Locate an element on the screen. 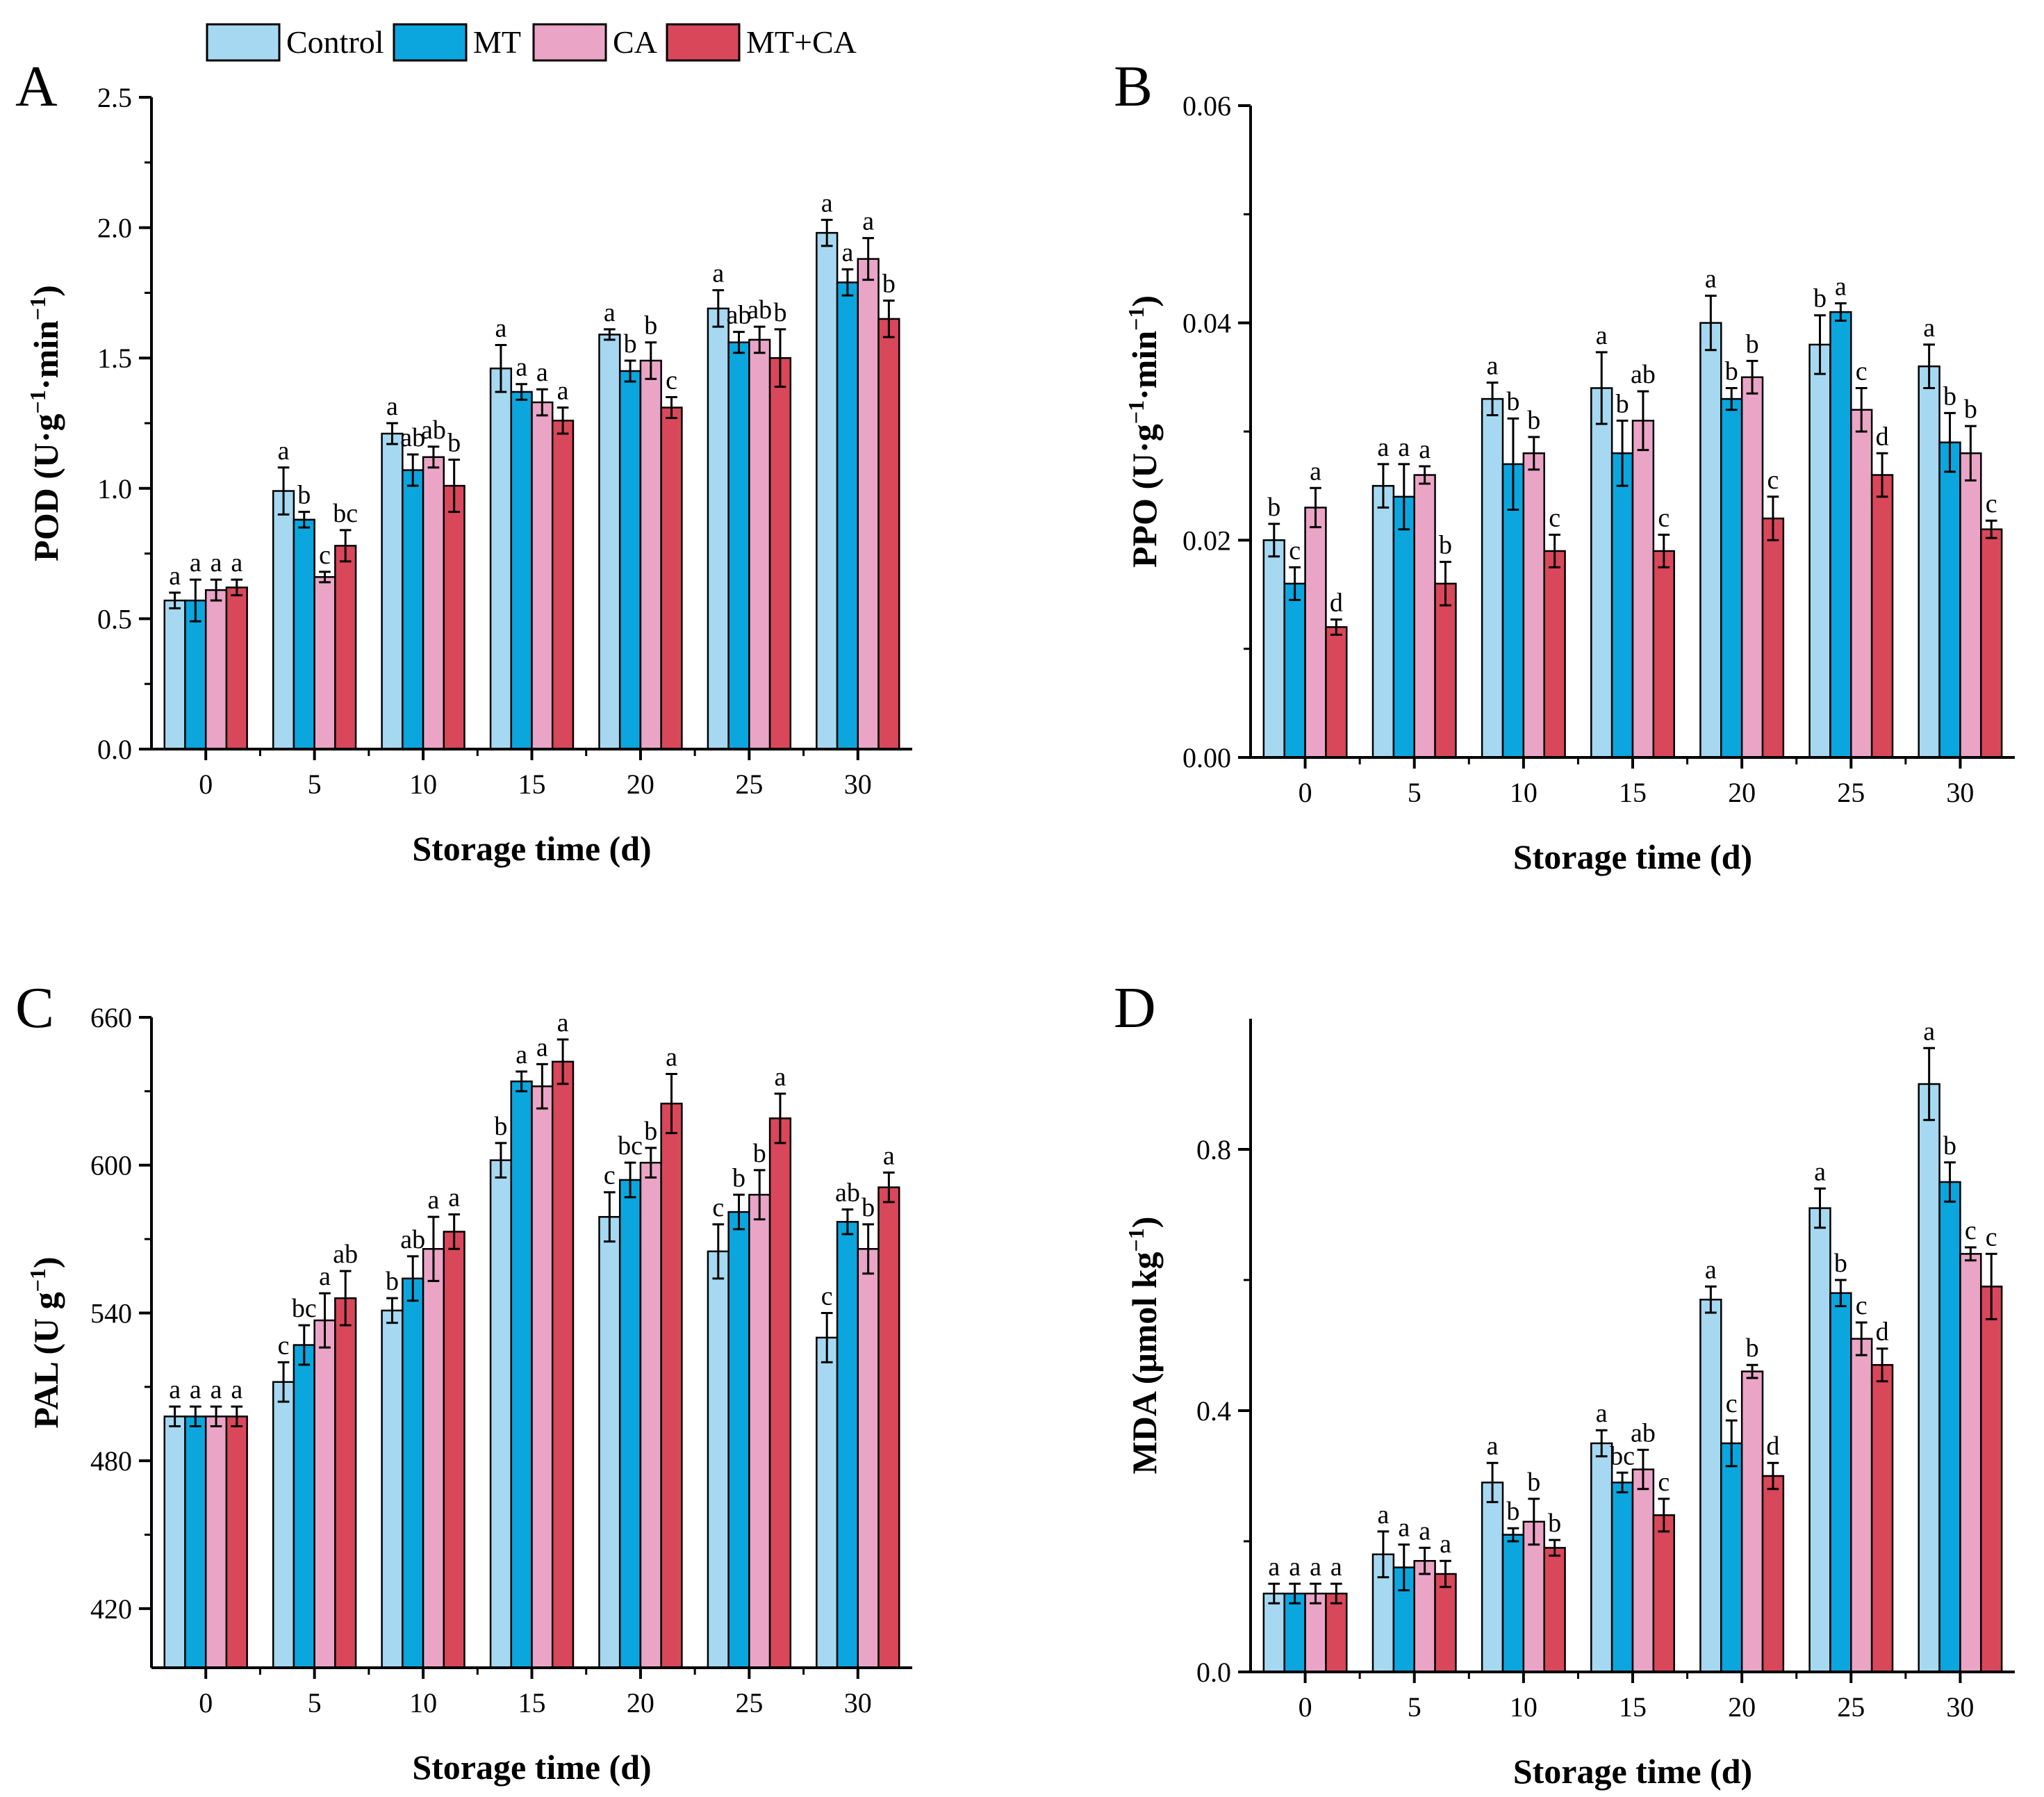 Image resolution: width=2044 pixels, height=1797 pixels. y-tick-label: 2.5 is located at coordinates (114, 98).